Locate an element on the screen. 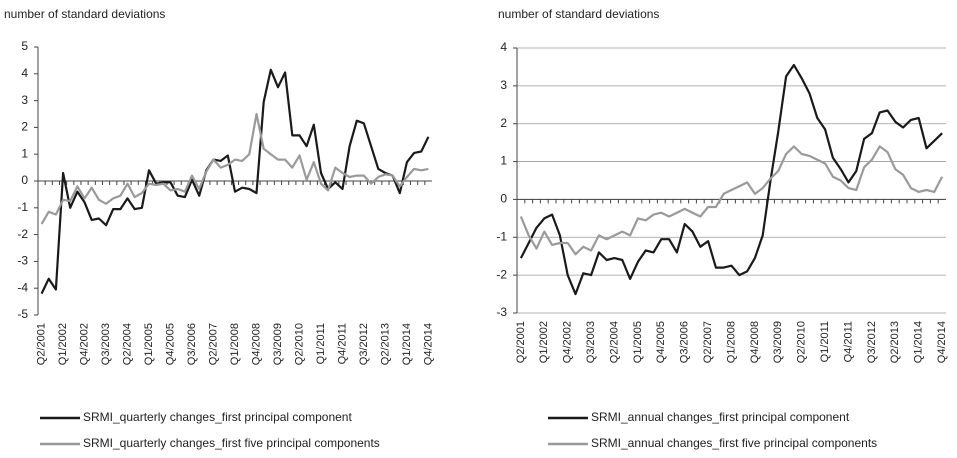 This screenshot has height=458, width=957. y-tick-label: -4 is located at coordinates (22, 287).